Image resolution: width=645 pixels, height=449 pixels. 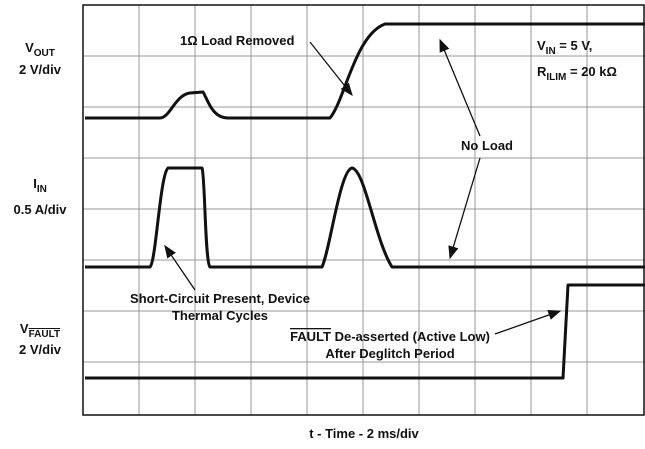 What do you see at coordinates (44, 53) in the screenshot?
I see `label-sub: OUT` at bounding box center [44, 53].